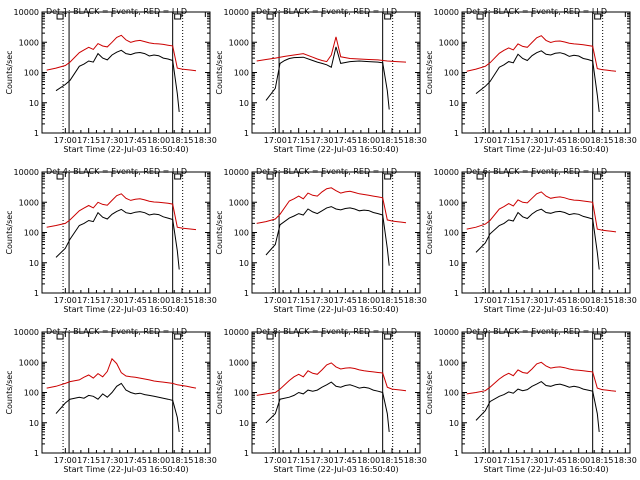  Describe the element at coordinates (326, 331) in the screenshot. I see `panel-title: Det 8: BLACK = Events, RED = LLD` at that location.